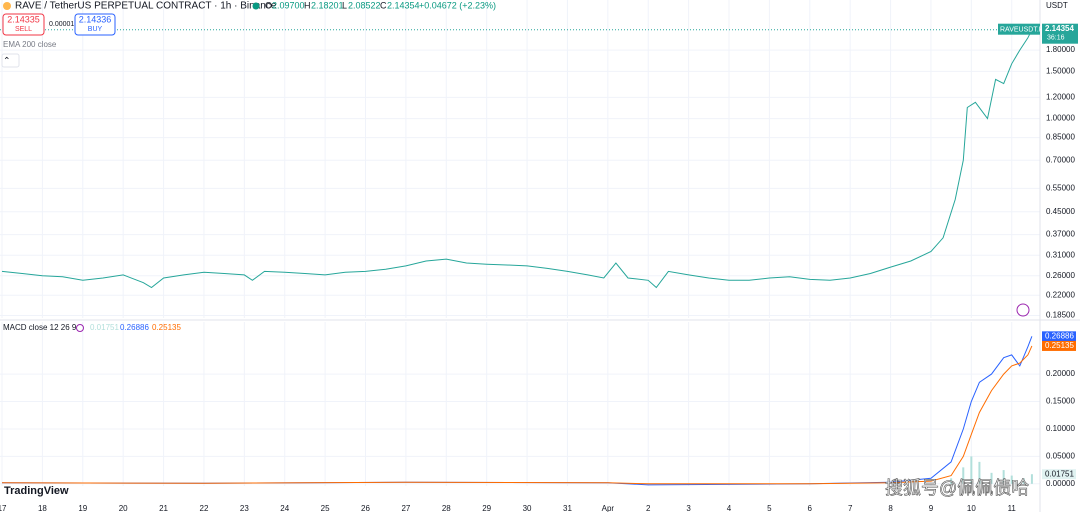 The image size is (1080, 517). I want to click on value-badge-text: 0.01751, so click(1059, 473).